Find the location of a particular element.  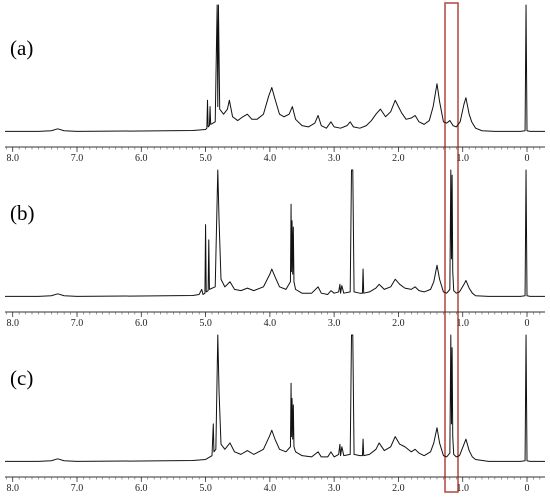

highlight-box is located at coordinates (451, 247).